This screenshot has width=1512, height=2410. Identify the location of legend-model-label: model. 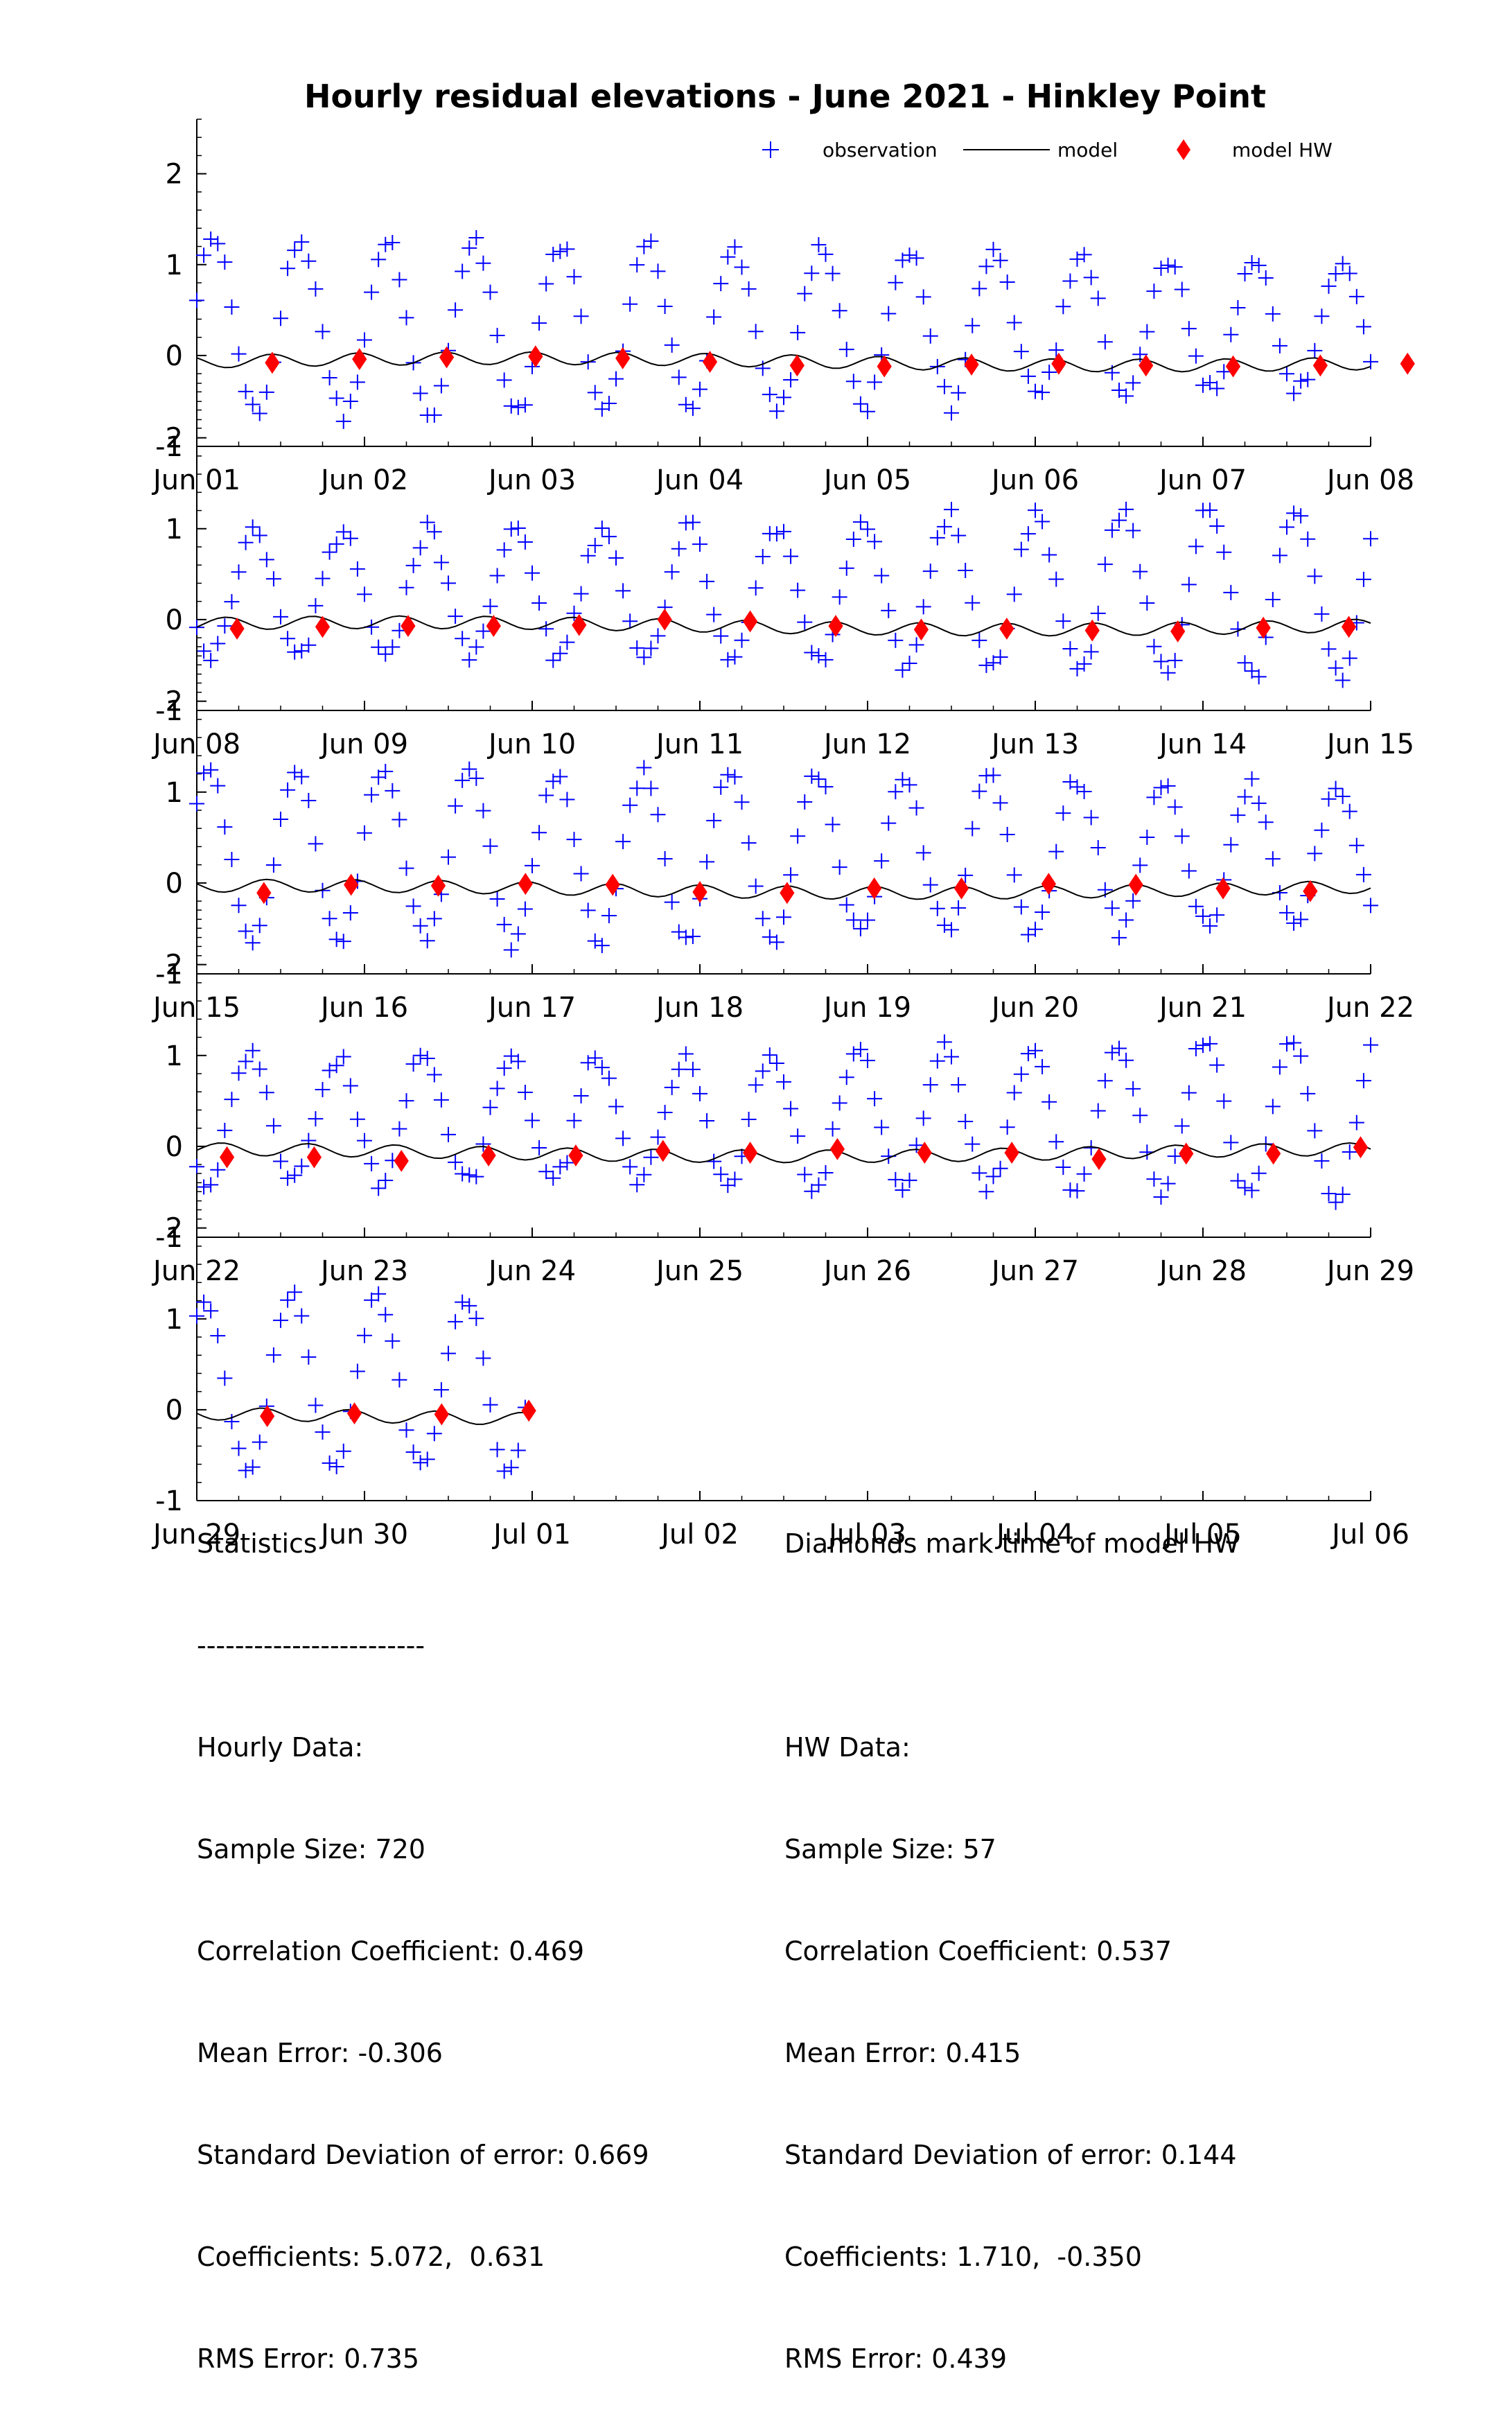
(1087, 150).